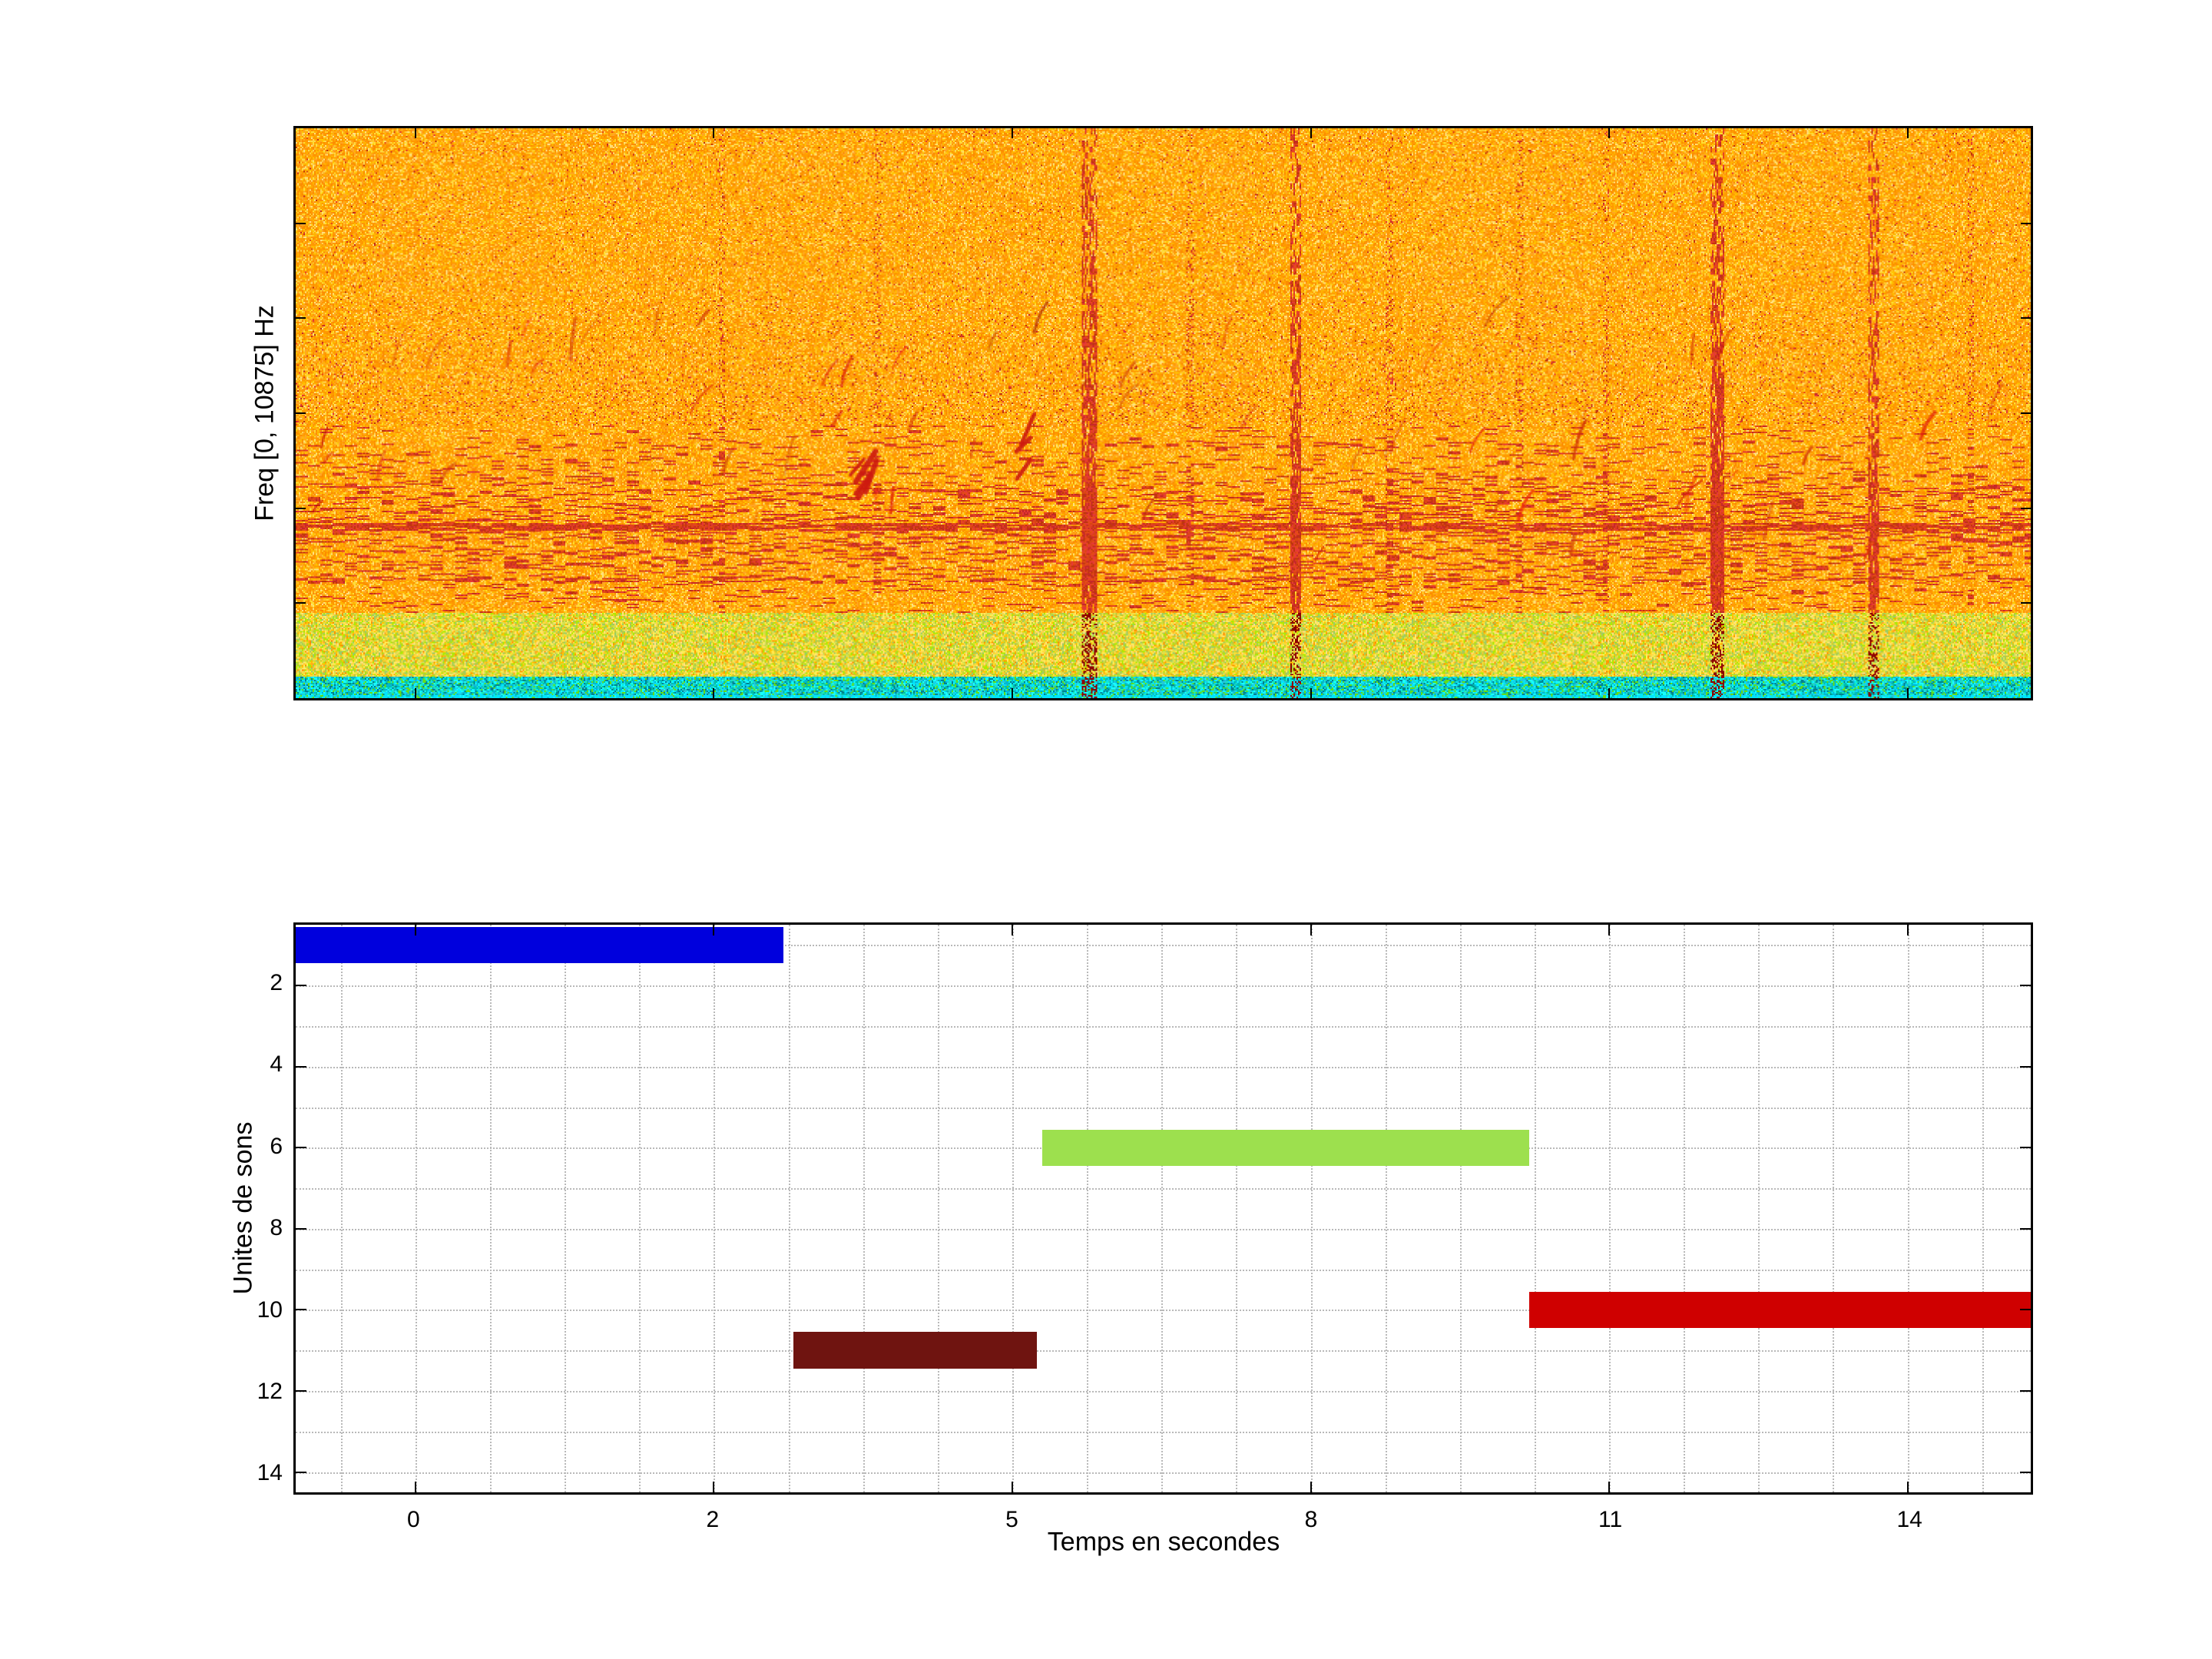  What do you see at coordinates (270, 1473) in the screenshot?
I see `y-tick-label: 14` at bounding box center [270, 1473].